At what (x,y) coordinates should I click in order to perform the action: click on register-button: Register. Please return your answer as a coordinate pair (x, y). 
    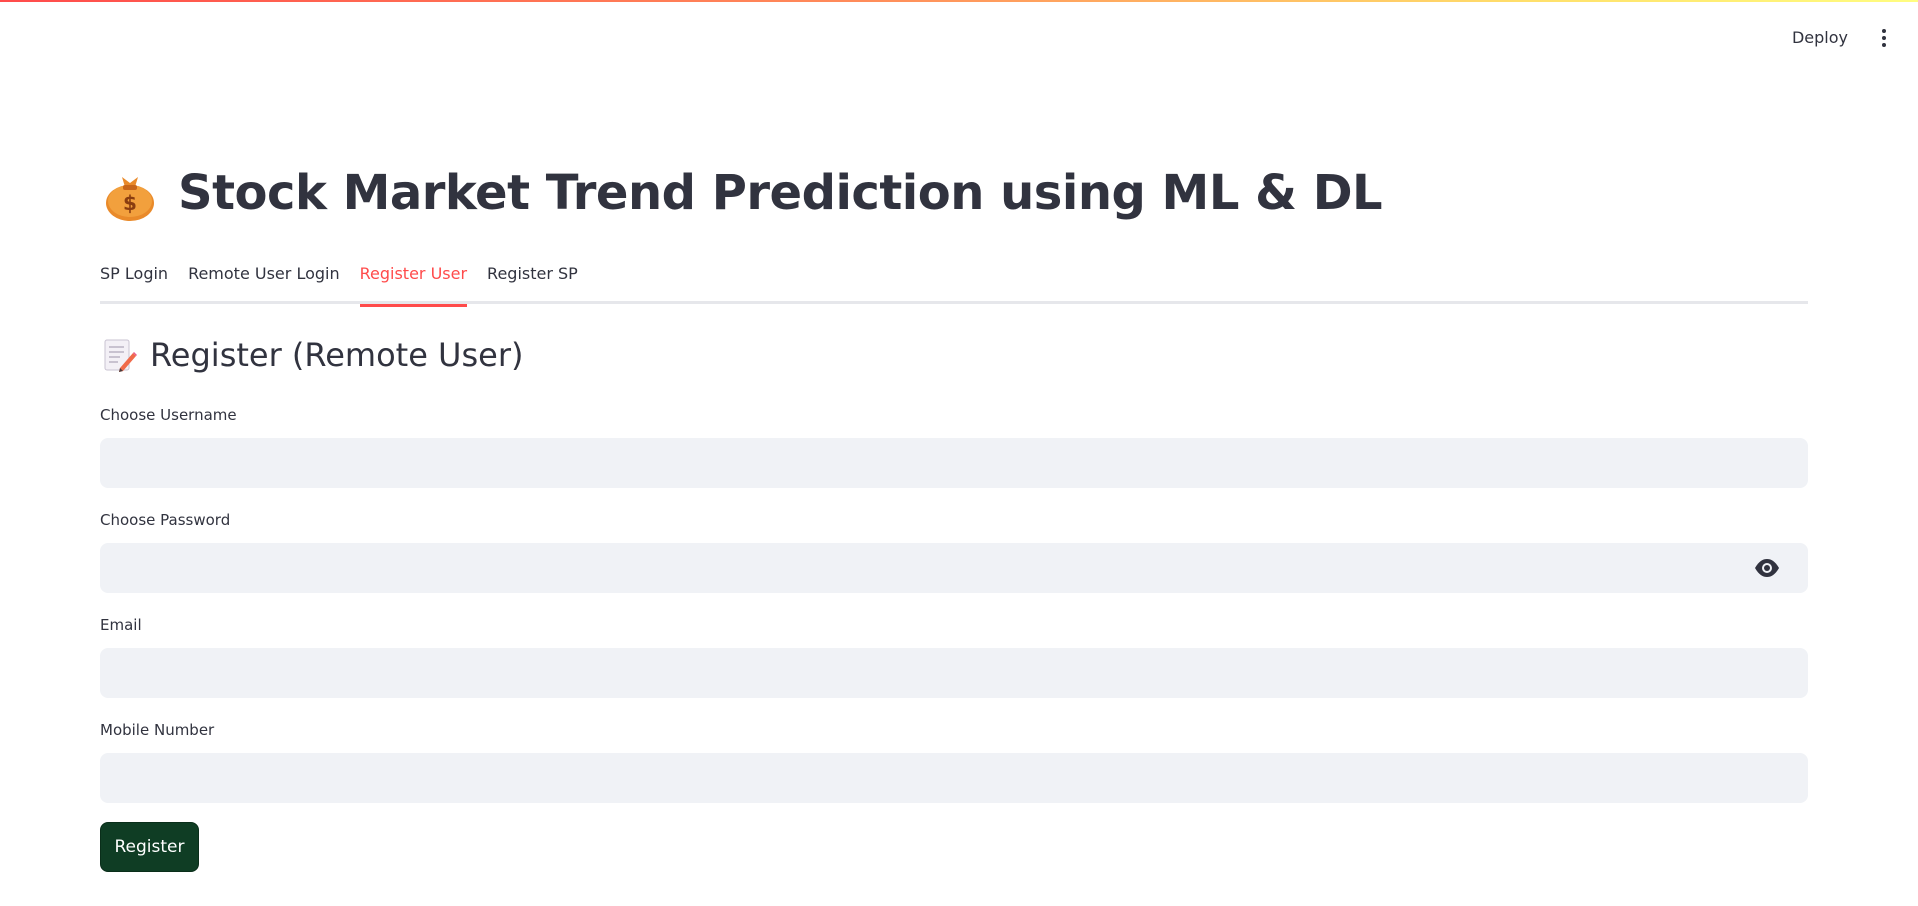
    Looking at the image, I should click on (149, 847).